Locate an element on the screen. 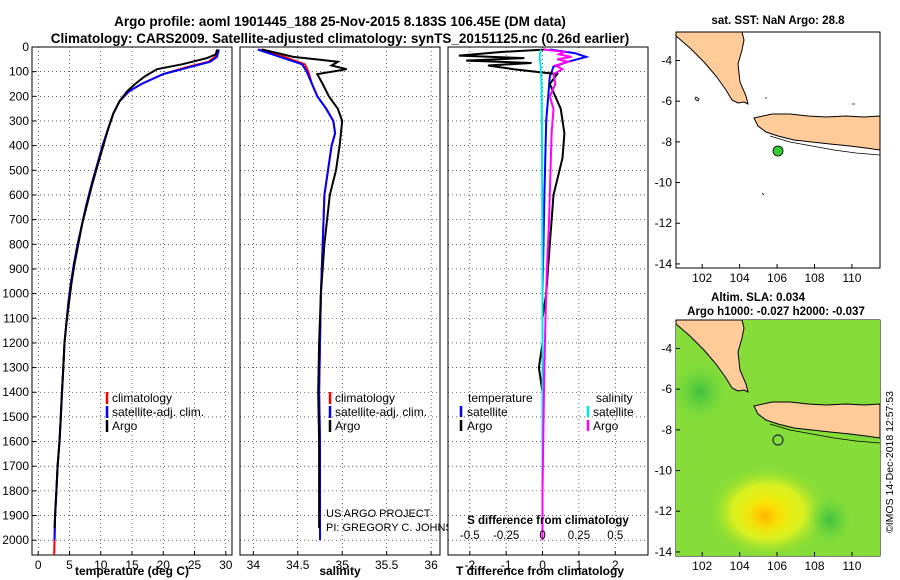 The height and width of the screenshot is (580, 900). salinity-xtick-label: 36 is located at coordinates (431, 565).